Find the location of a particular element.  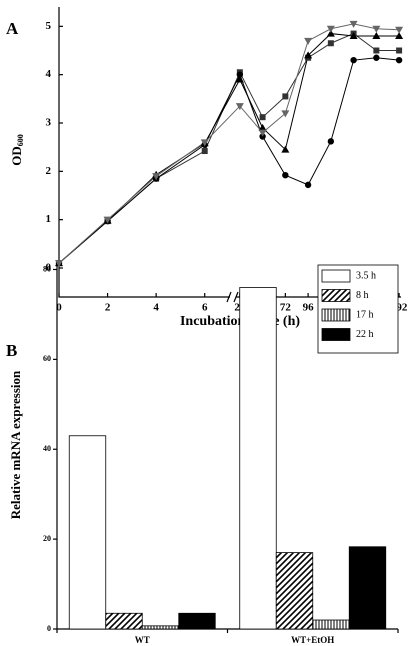

panel-label: B is located at coordinates (11, 350).